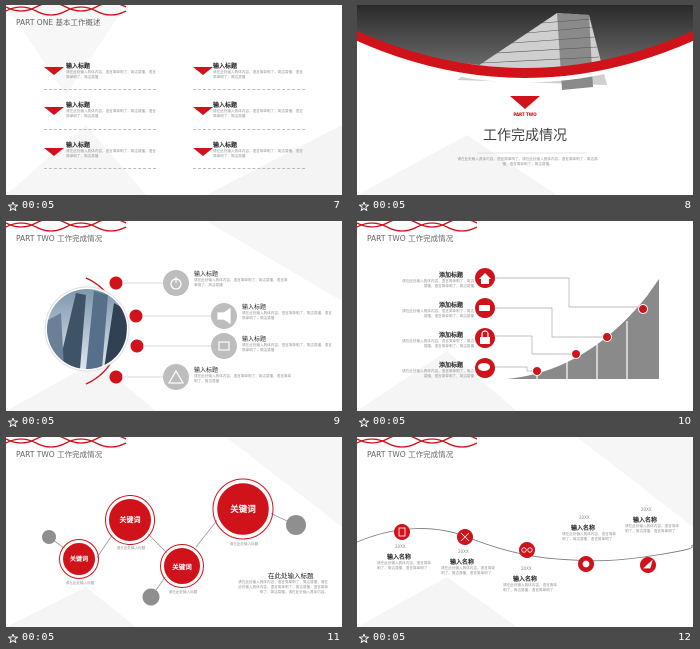 This screenshot has height=649, width=700. I want to click on slide-footer: 00:05 7, so click(174, 206).